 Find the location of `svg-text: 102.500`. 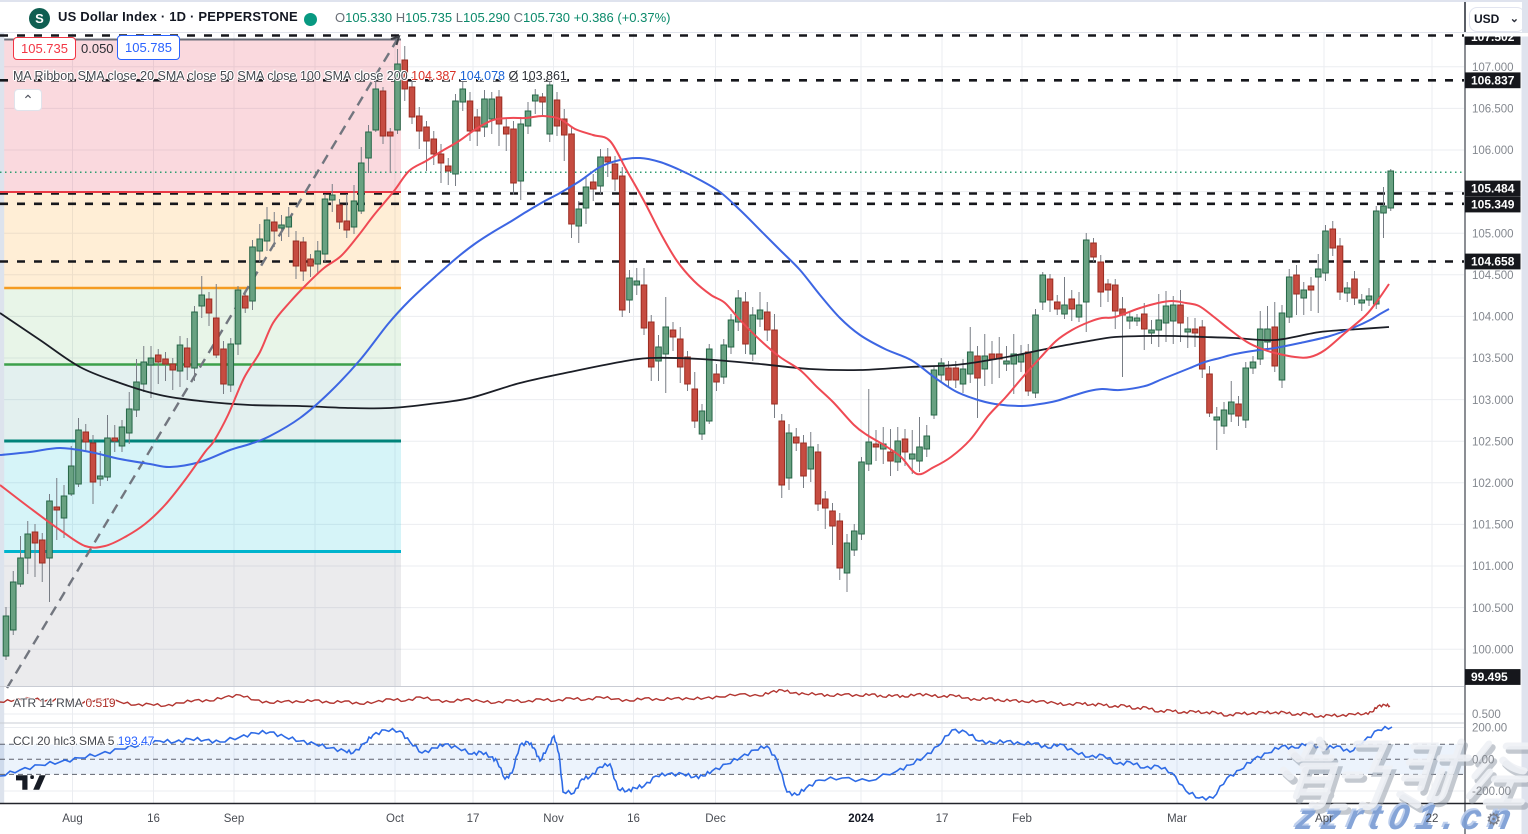

svg-text: 102.500 is located at coordinates (1493, 442).